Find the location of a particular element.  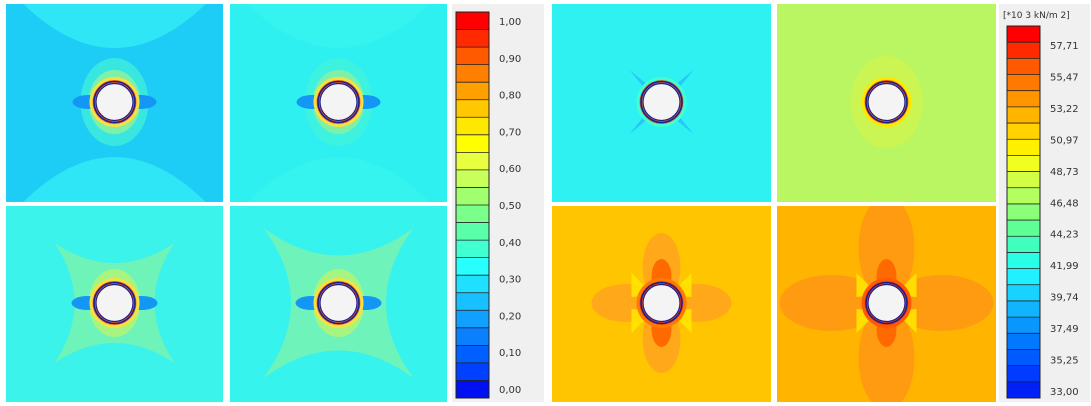

colorbar-tick-label: 0,60 is located at coordinates (510, 169).